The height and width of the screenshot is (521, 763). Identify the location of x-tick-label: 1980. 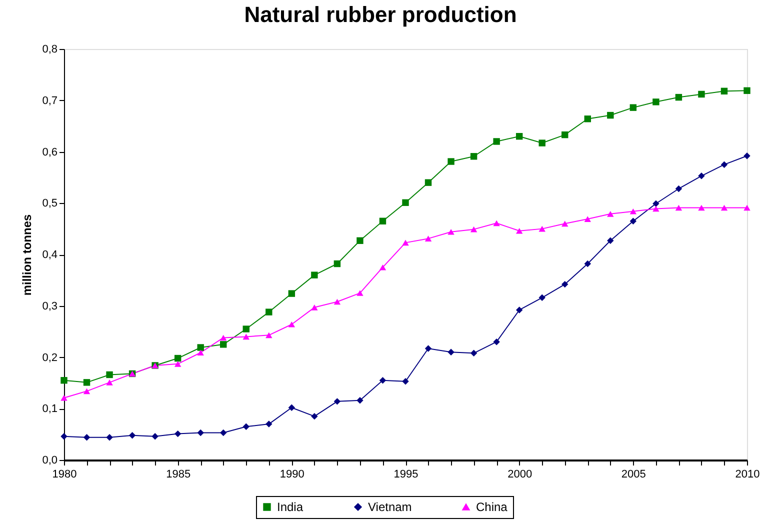
(64, 474).